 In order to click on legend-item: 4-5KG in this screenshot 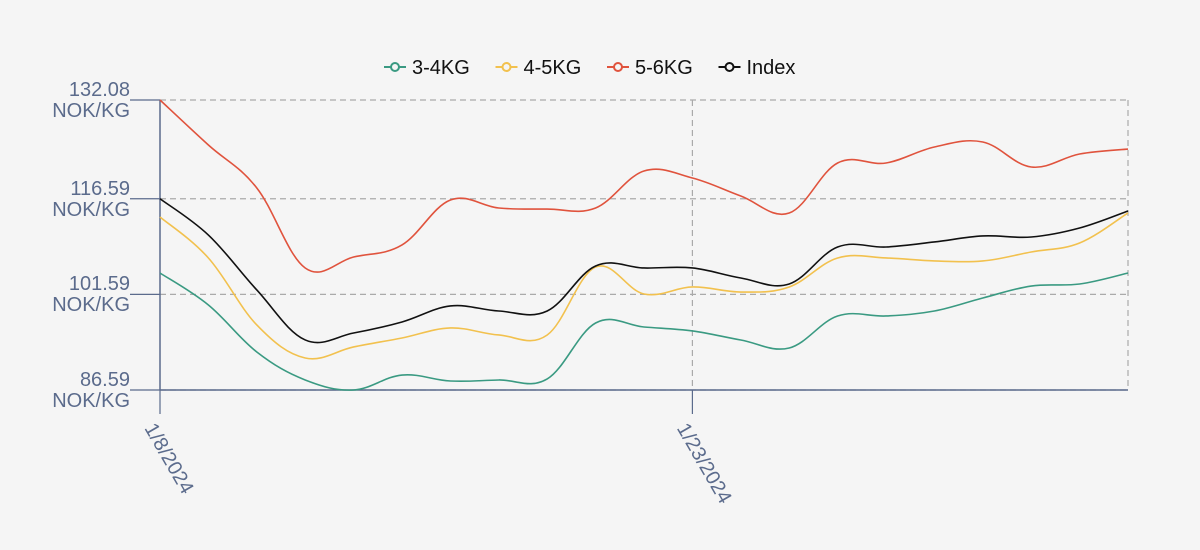, I will do `click(538, 68)`.